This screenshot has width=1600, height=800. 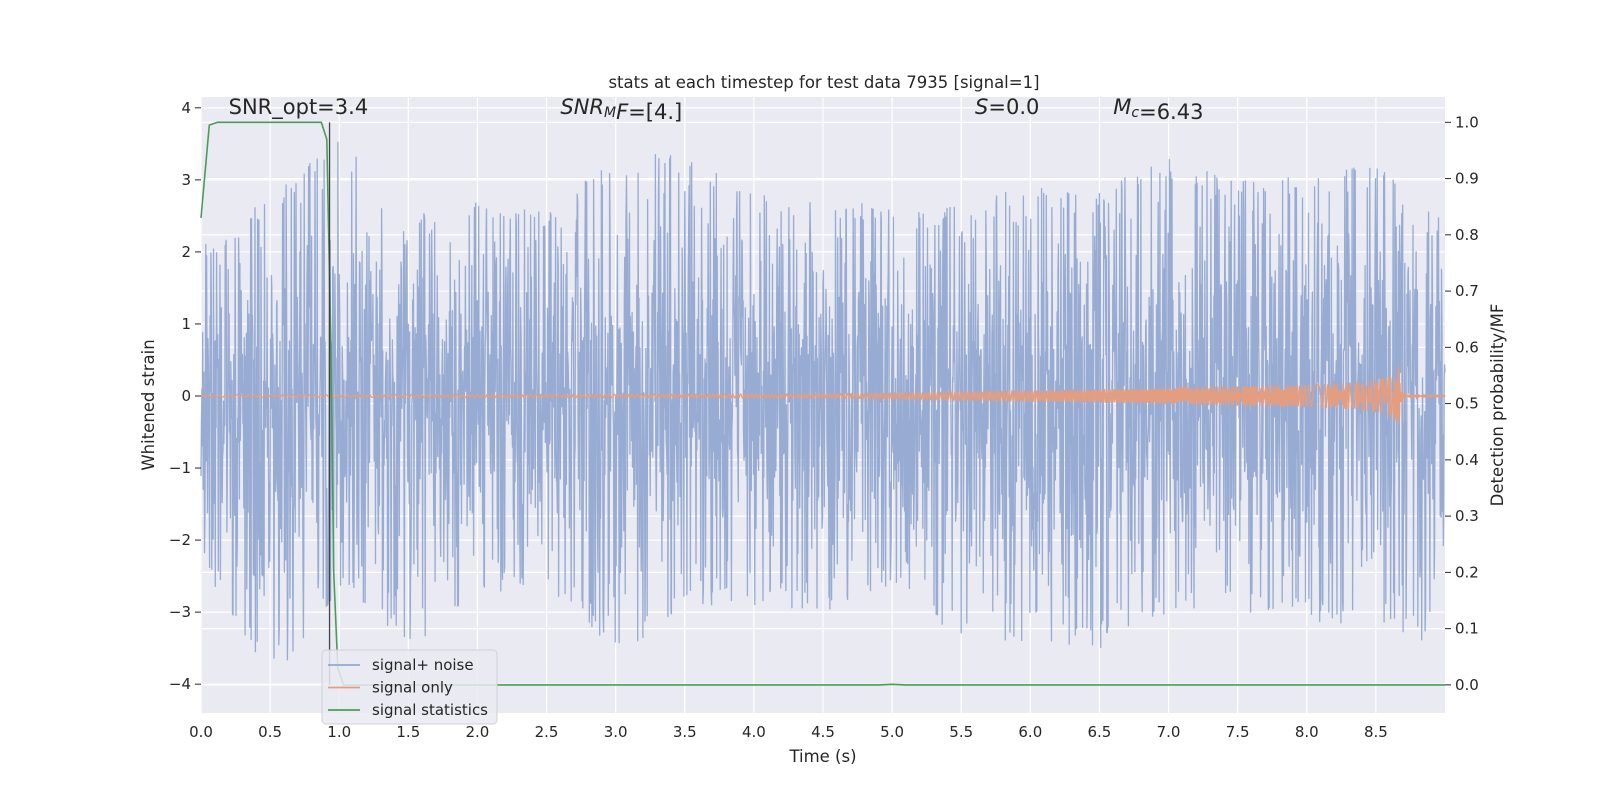 I want to click on x-tick-label: 6.5, so click(x=1100, y=732).